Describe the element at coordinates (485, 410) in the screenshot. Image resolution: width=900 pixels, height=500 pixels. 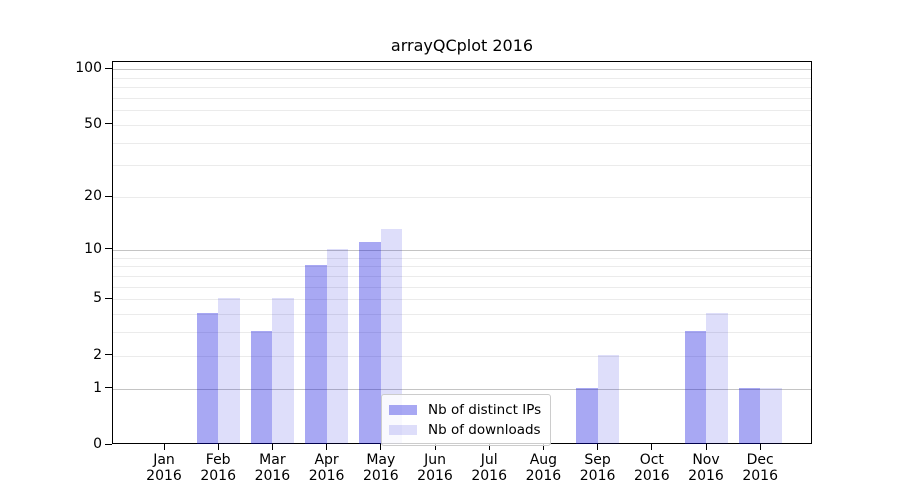
I see `legend-label-distinct-ips: Nb of distinct IPs` at that location.